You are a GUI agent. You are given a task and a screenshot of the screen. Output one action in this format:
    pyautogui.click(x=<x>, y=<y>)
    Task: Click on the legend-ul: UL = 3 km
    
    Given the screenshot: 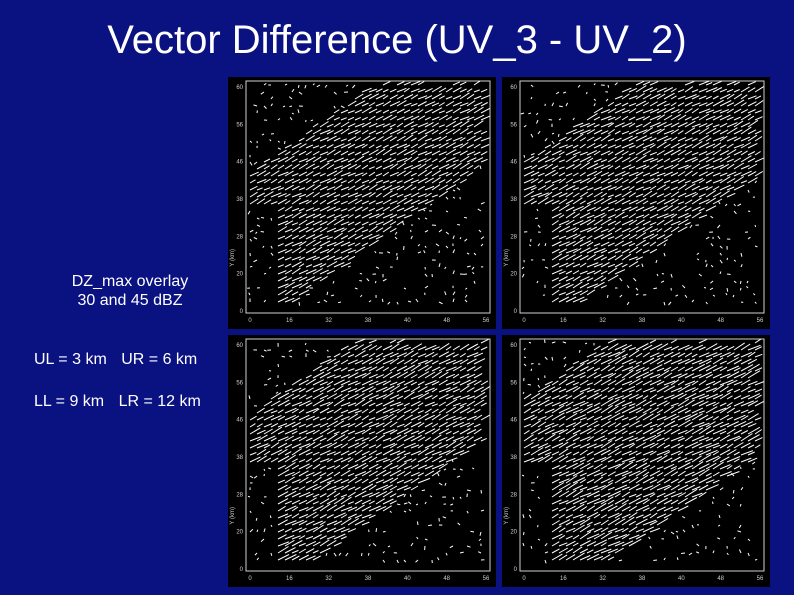 What is the action you would take?
    pyautogui.click(x=70, y=359)
    